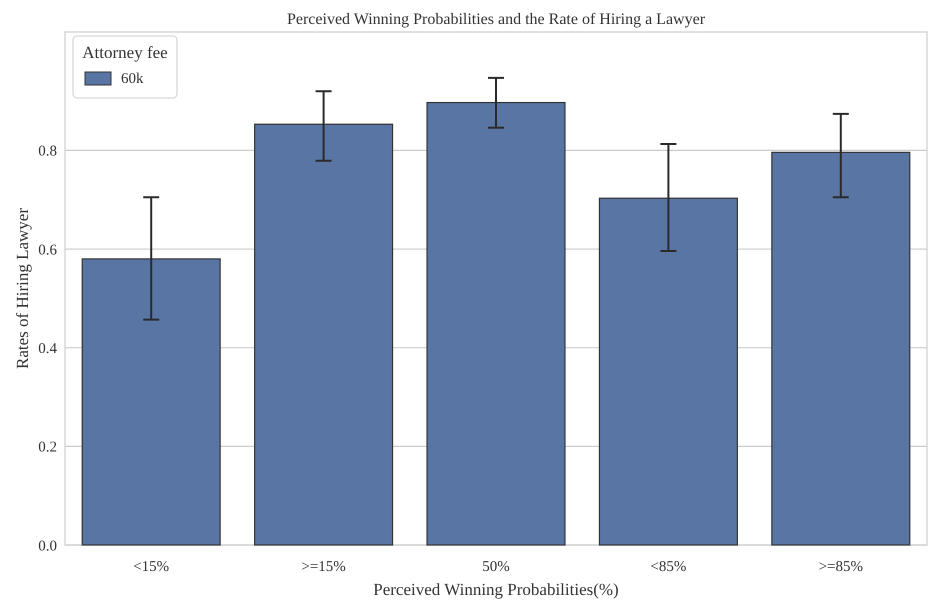 The height and width of the screenshot is (613, 938). Describe the element at coordinates (496, 567) in the screenshot. I see `x-tick-label: 50%` at that location.